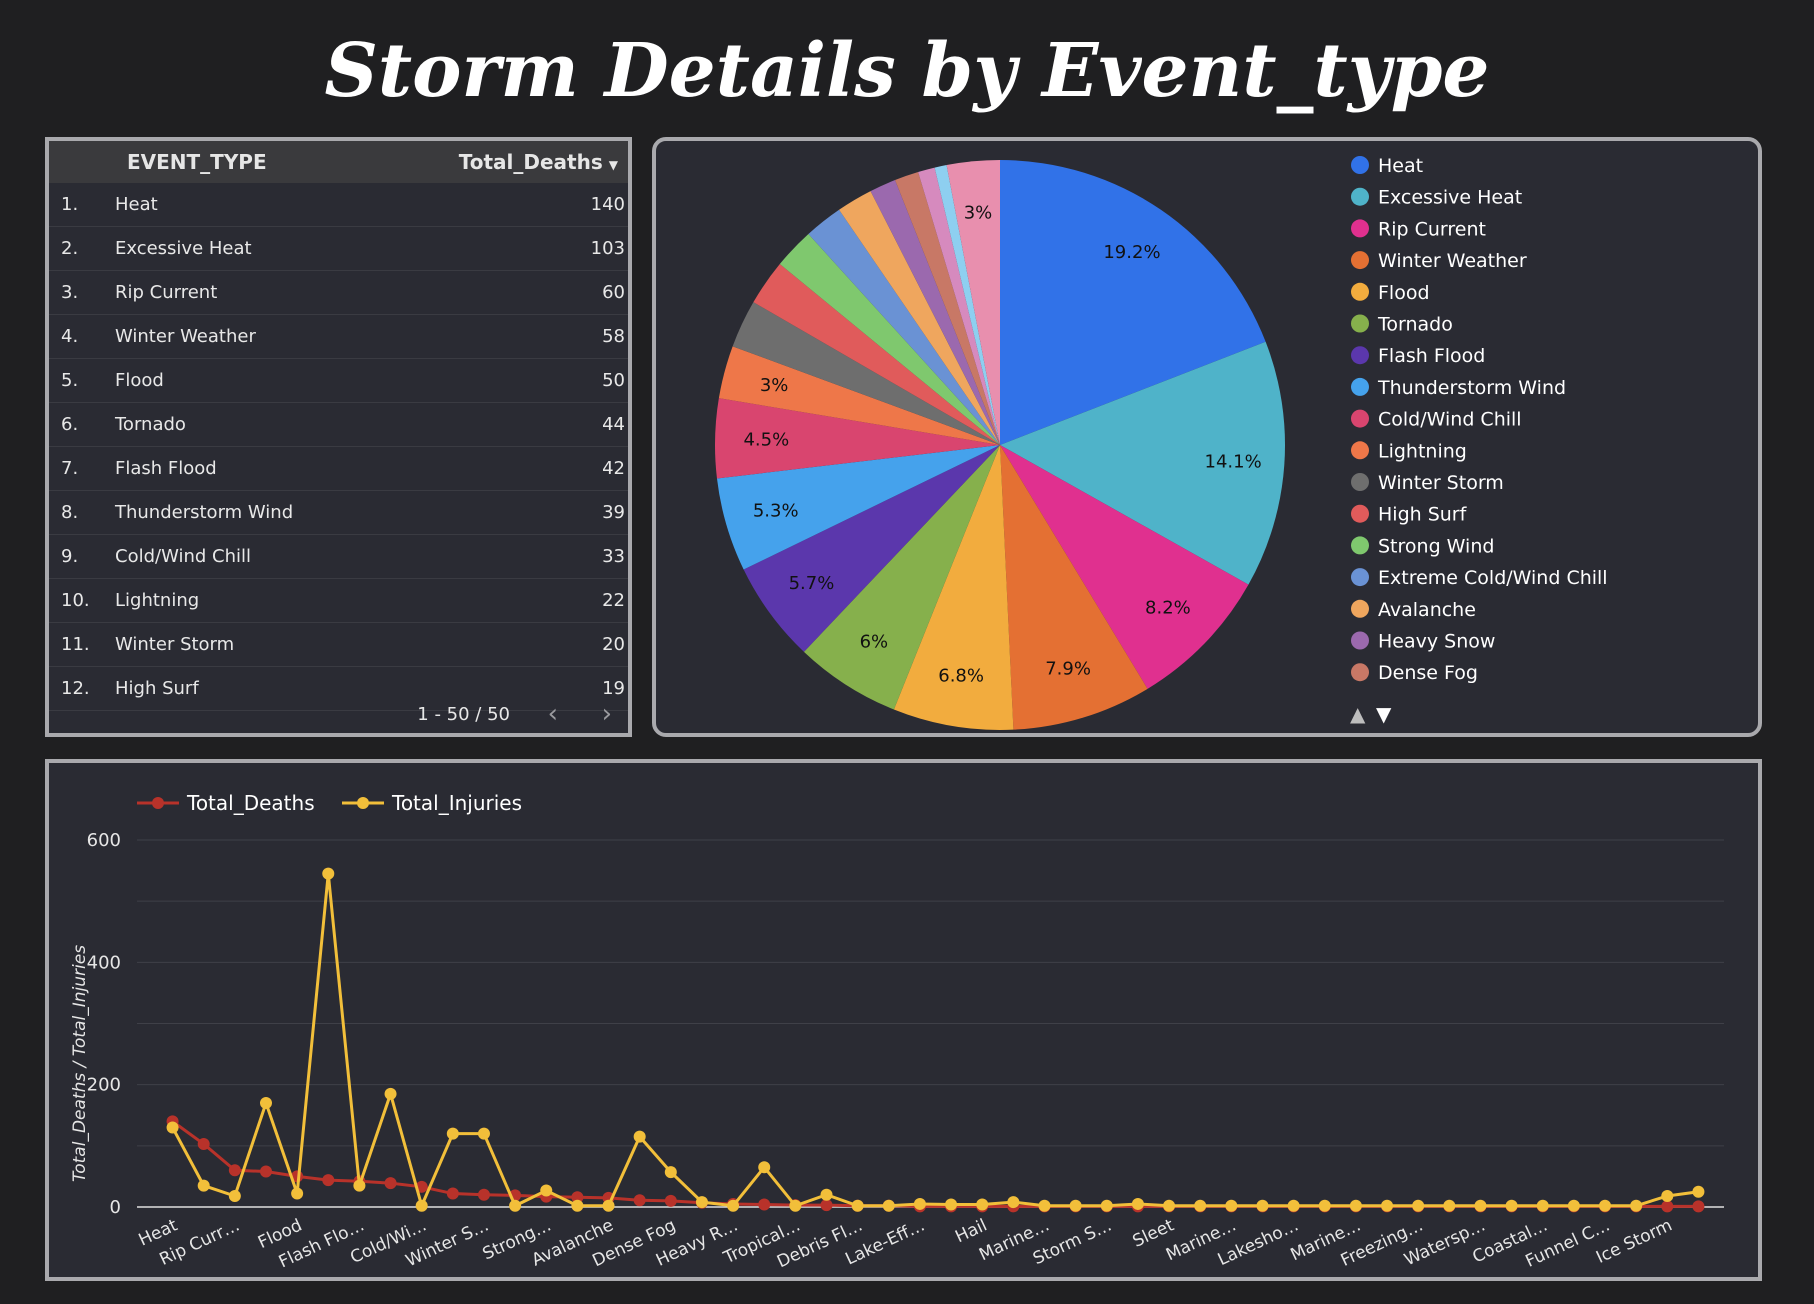 The height and width of the screenshot is (1304, 1814). Describe the element at coordinates (538, 162) in the screenshot. I see `column-header-total-deaths: Total_Deaths ▼` at that location.